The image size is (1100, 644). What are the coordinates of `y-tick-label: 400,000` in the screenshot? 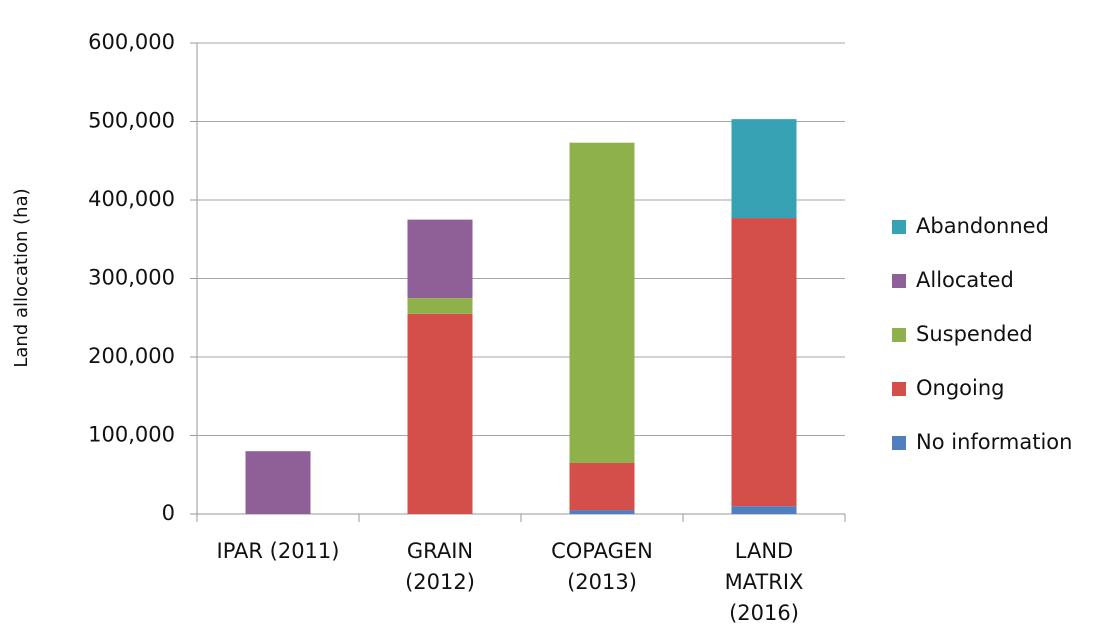 It's located at (131, 199).